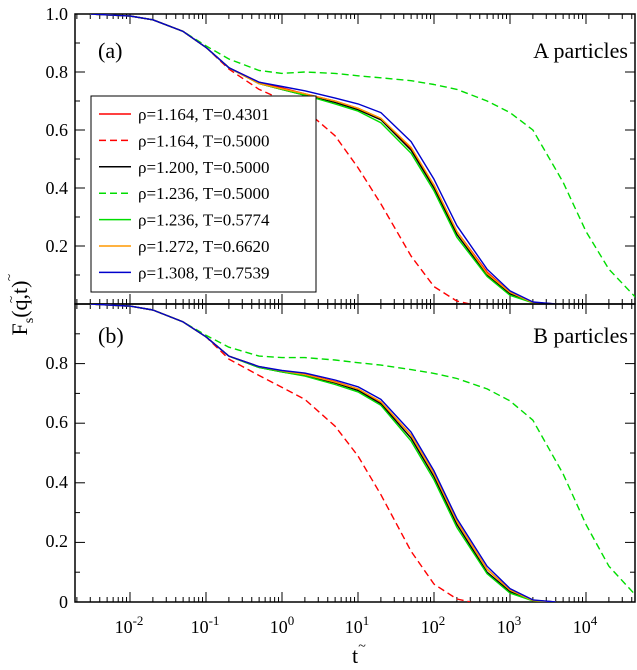 The height and width of the screenshot is (670, 637). What do you see at coordinates (57, 14) in the screenshot?
I see `ytick-label-a-1.0: 1.0` at bounding box center [57, 14].